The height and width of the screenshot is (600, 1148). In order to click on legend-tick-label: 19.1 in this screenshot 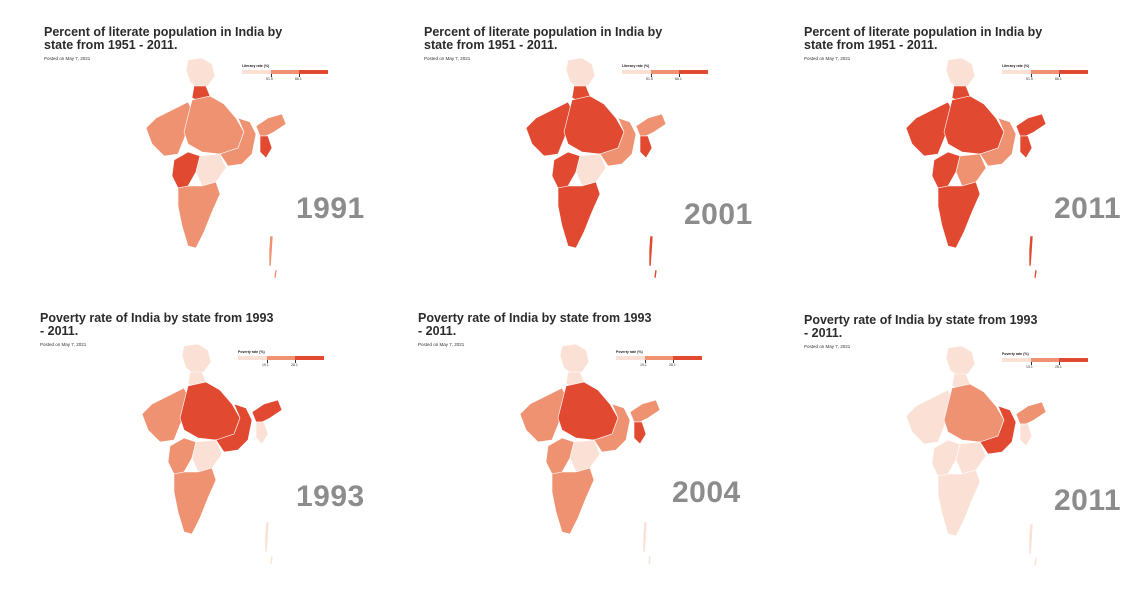, I will do `click(265, 365)`.